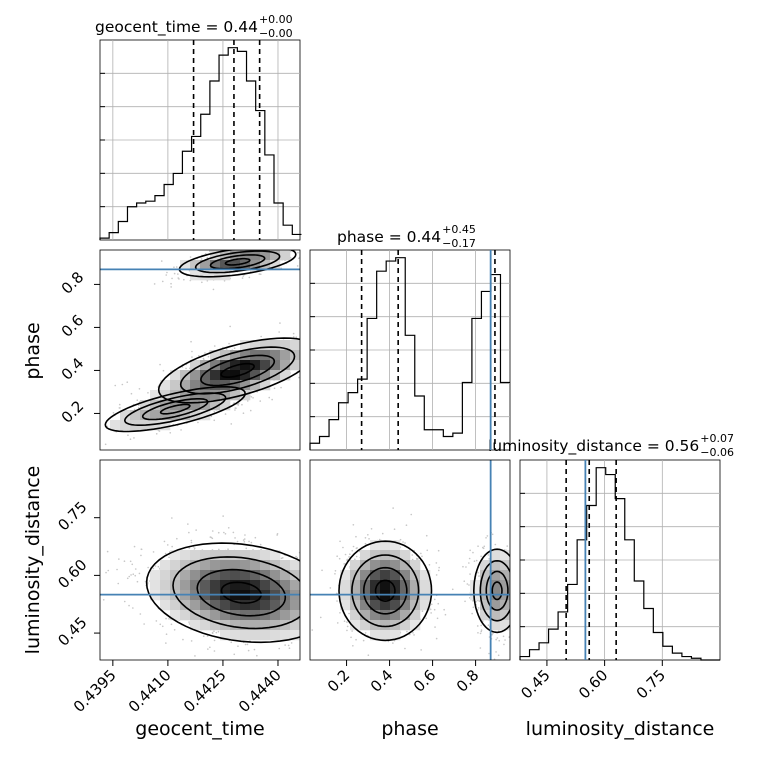  What do you see at coordinates (619, 564) in the screenshot?
I see `hist-step-luminosity_distance` at bounding box center [619, 564].